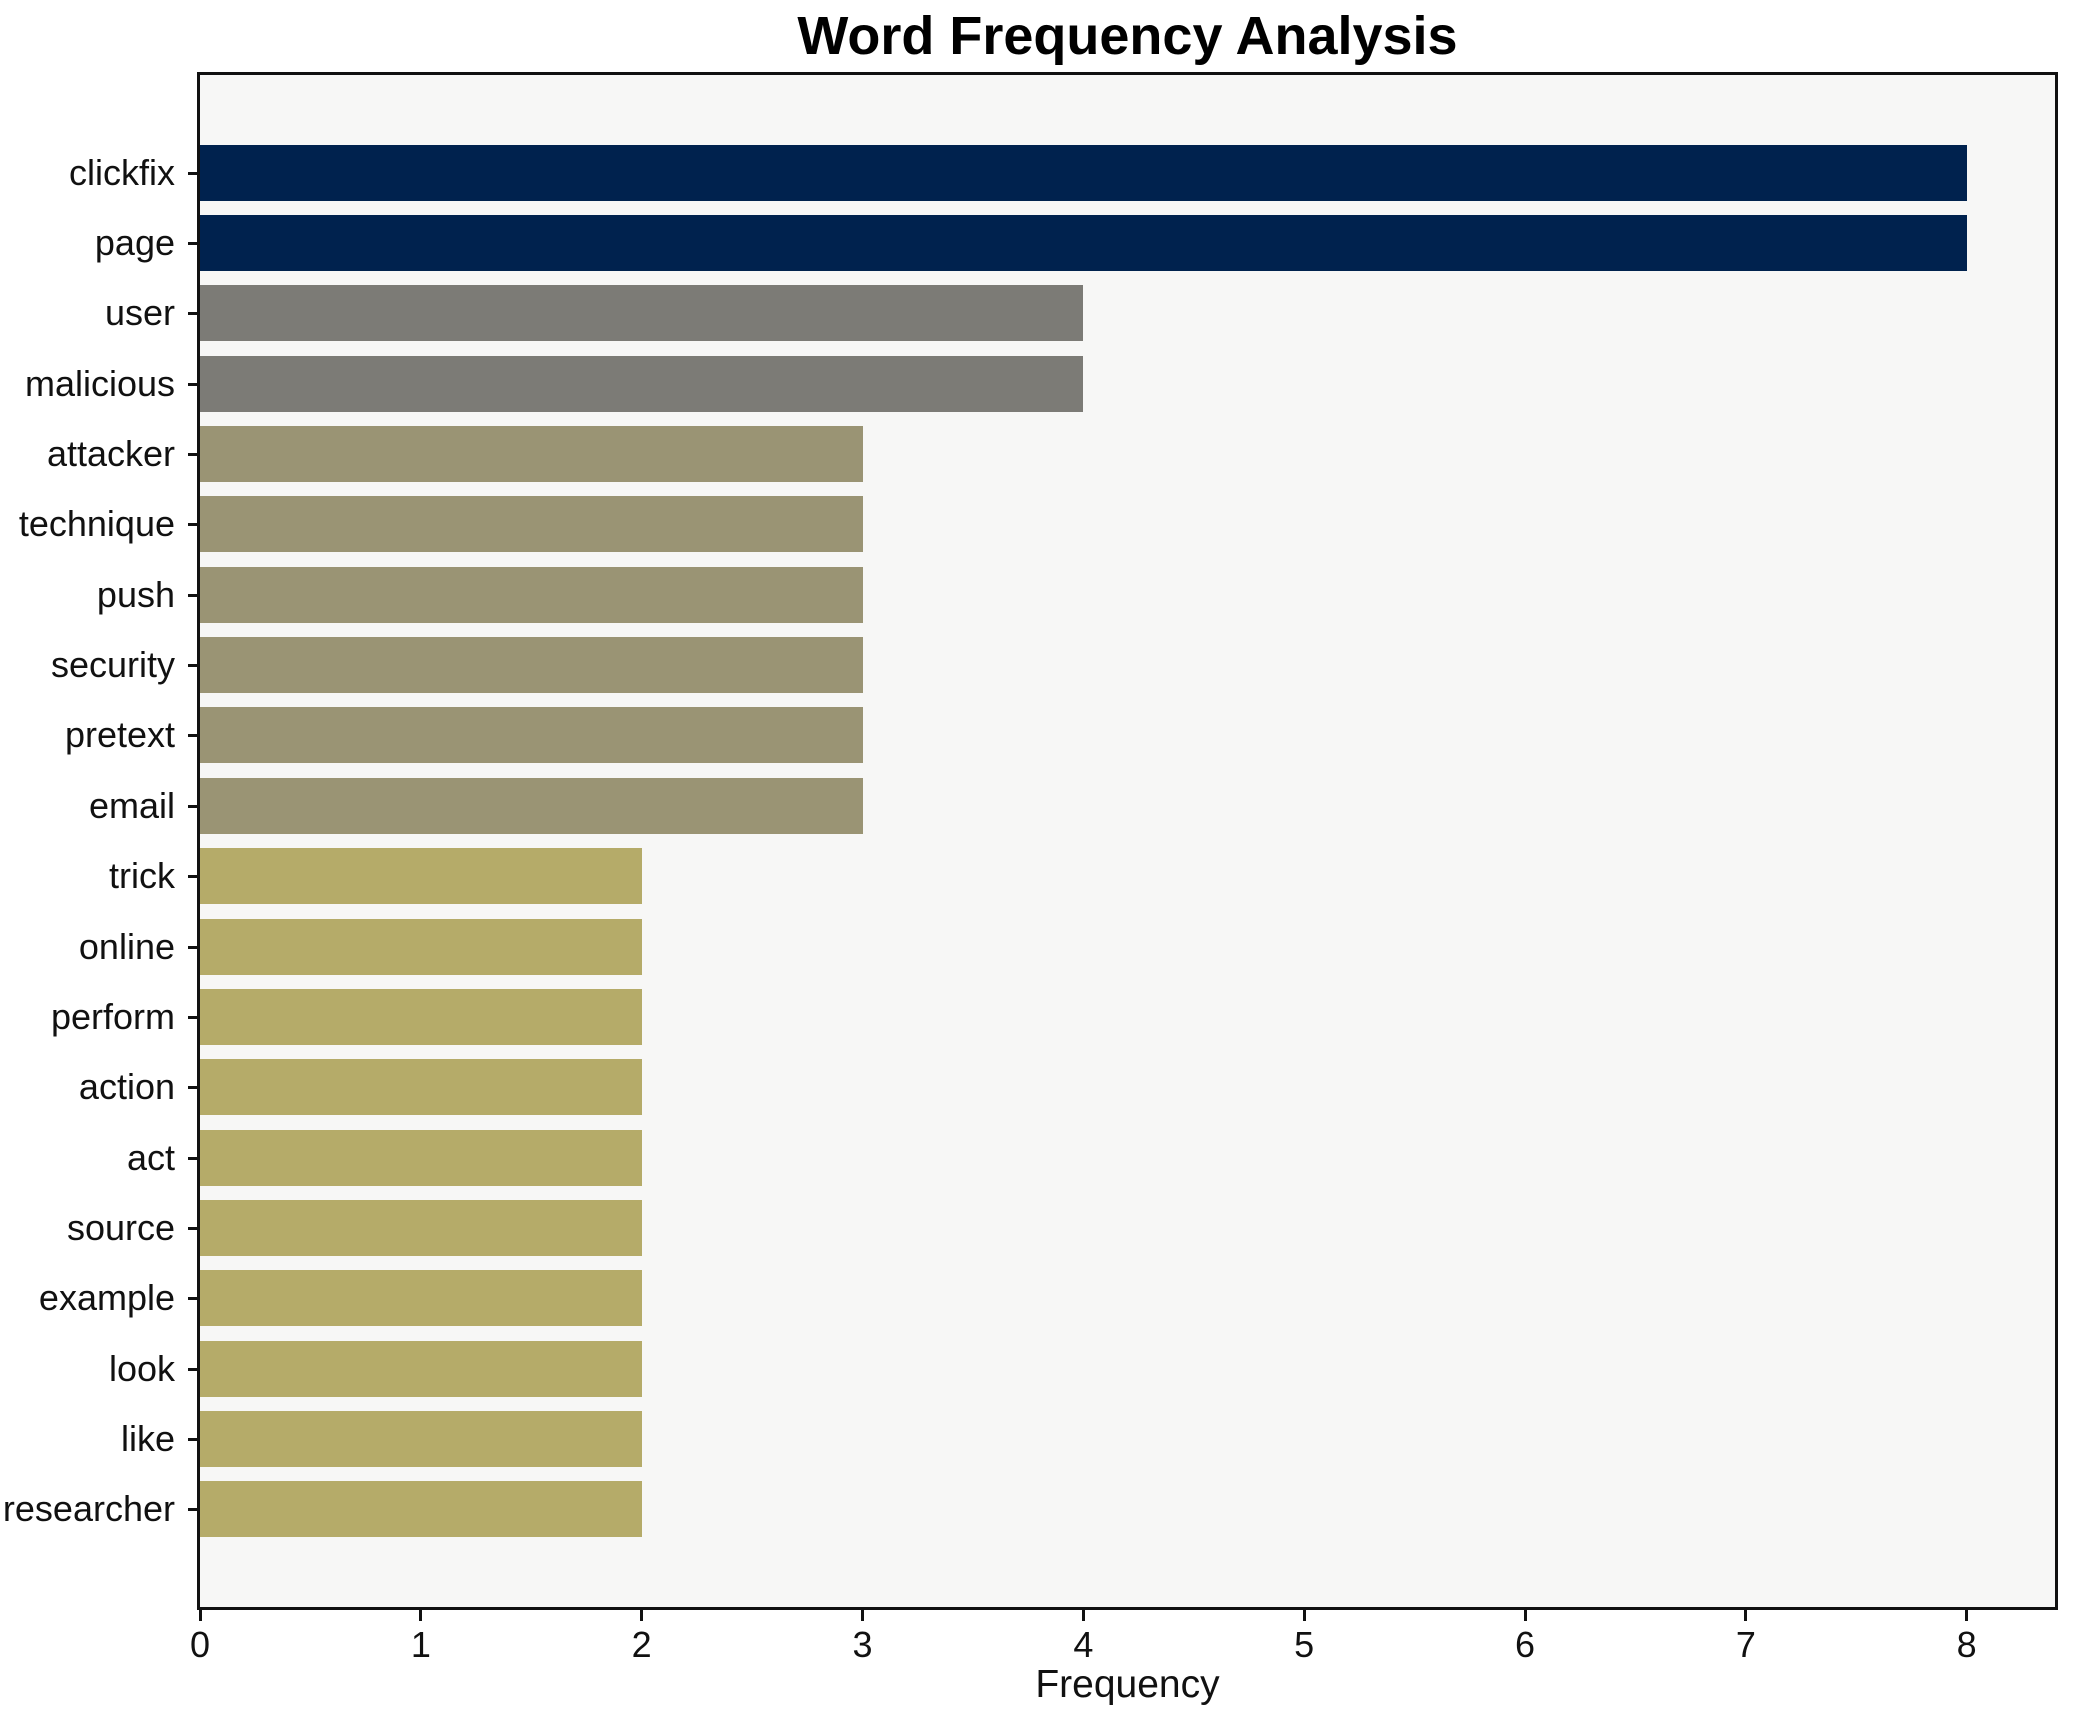 The image size is (2078, 1722). I want to click on y-tick-label-example: example, so click(106, 1298).